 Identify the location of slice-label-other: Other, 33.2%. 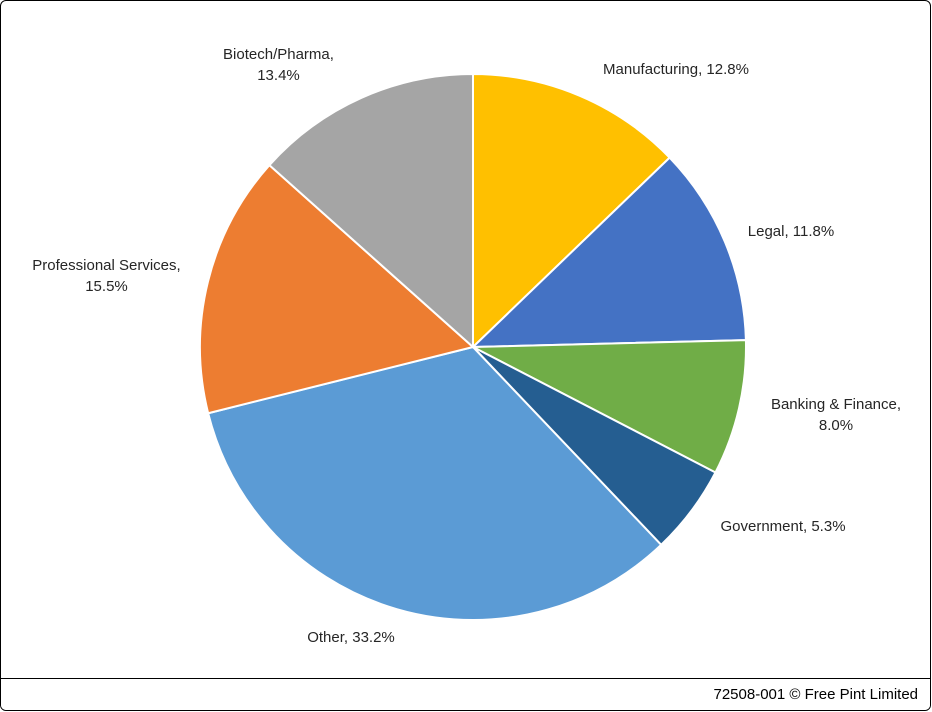
(351, 637).